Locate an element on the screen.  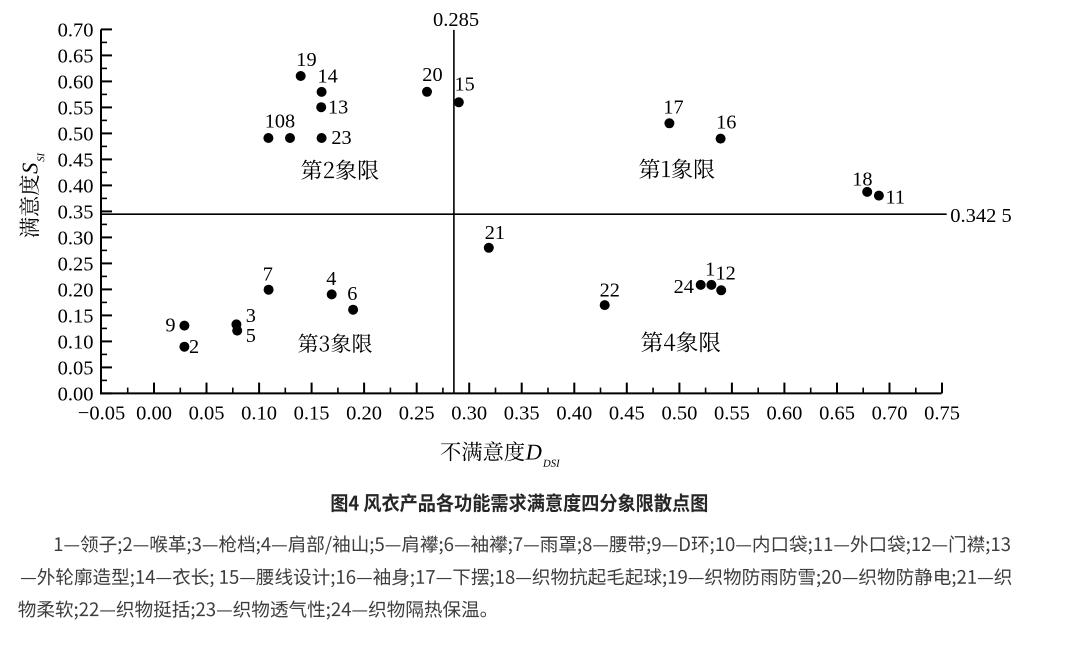
svg-text: 24 is located at coordinates (684, 287).